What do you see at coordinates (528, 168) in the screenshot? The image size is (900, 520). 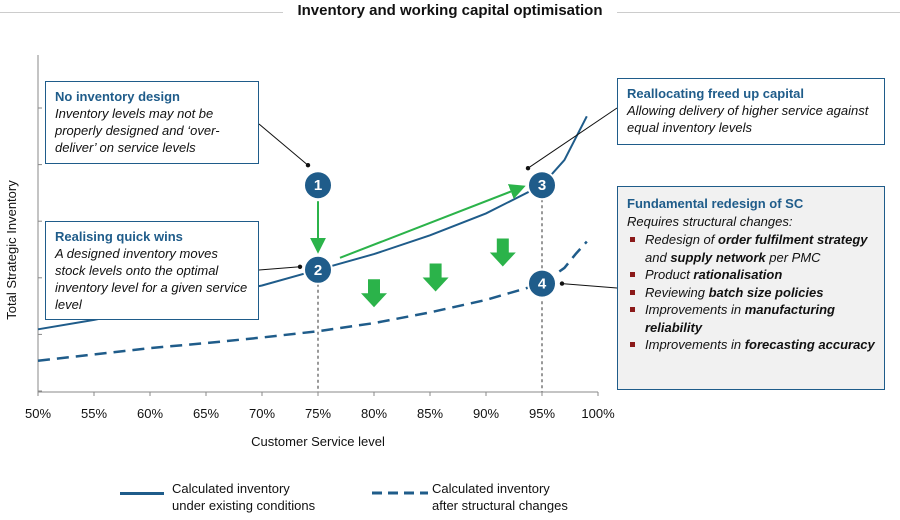 I see `leader-reallocating-dot` at bounding box center [528, 168].